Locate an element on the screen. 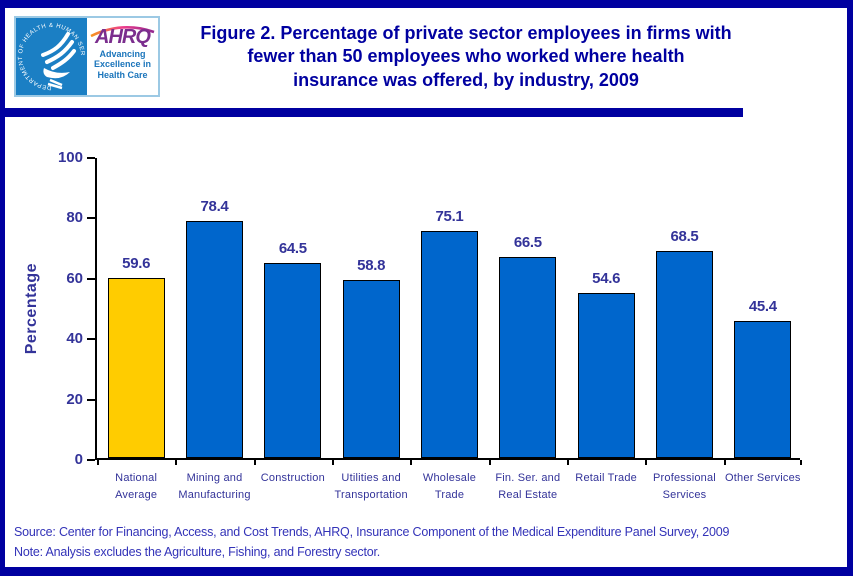 Image resolution: width=853 pixels, height=576 pixels. category-label-line: Professional is located at coordinates (684, 478).